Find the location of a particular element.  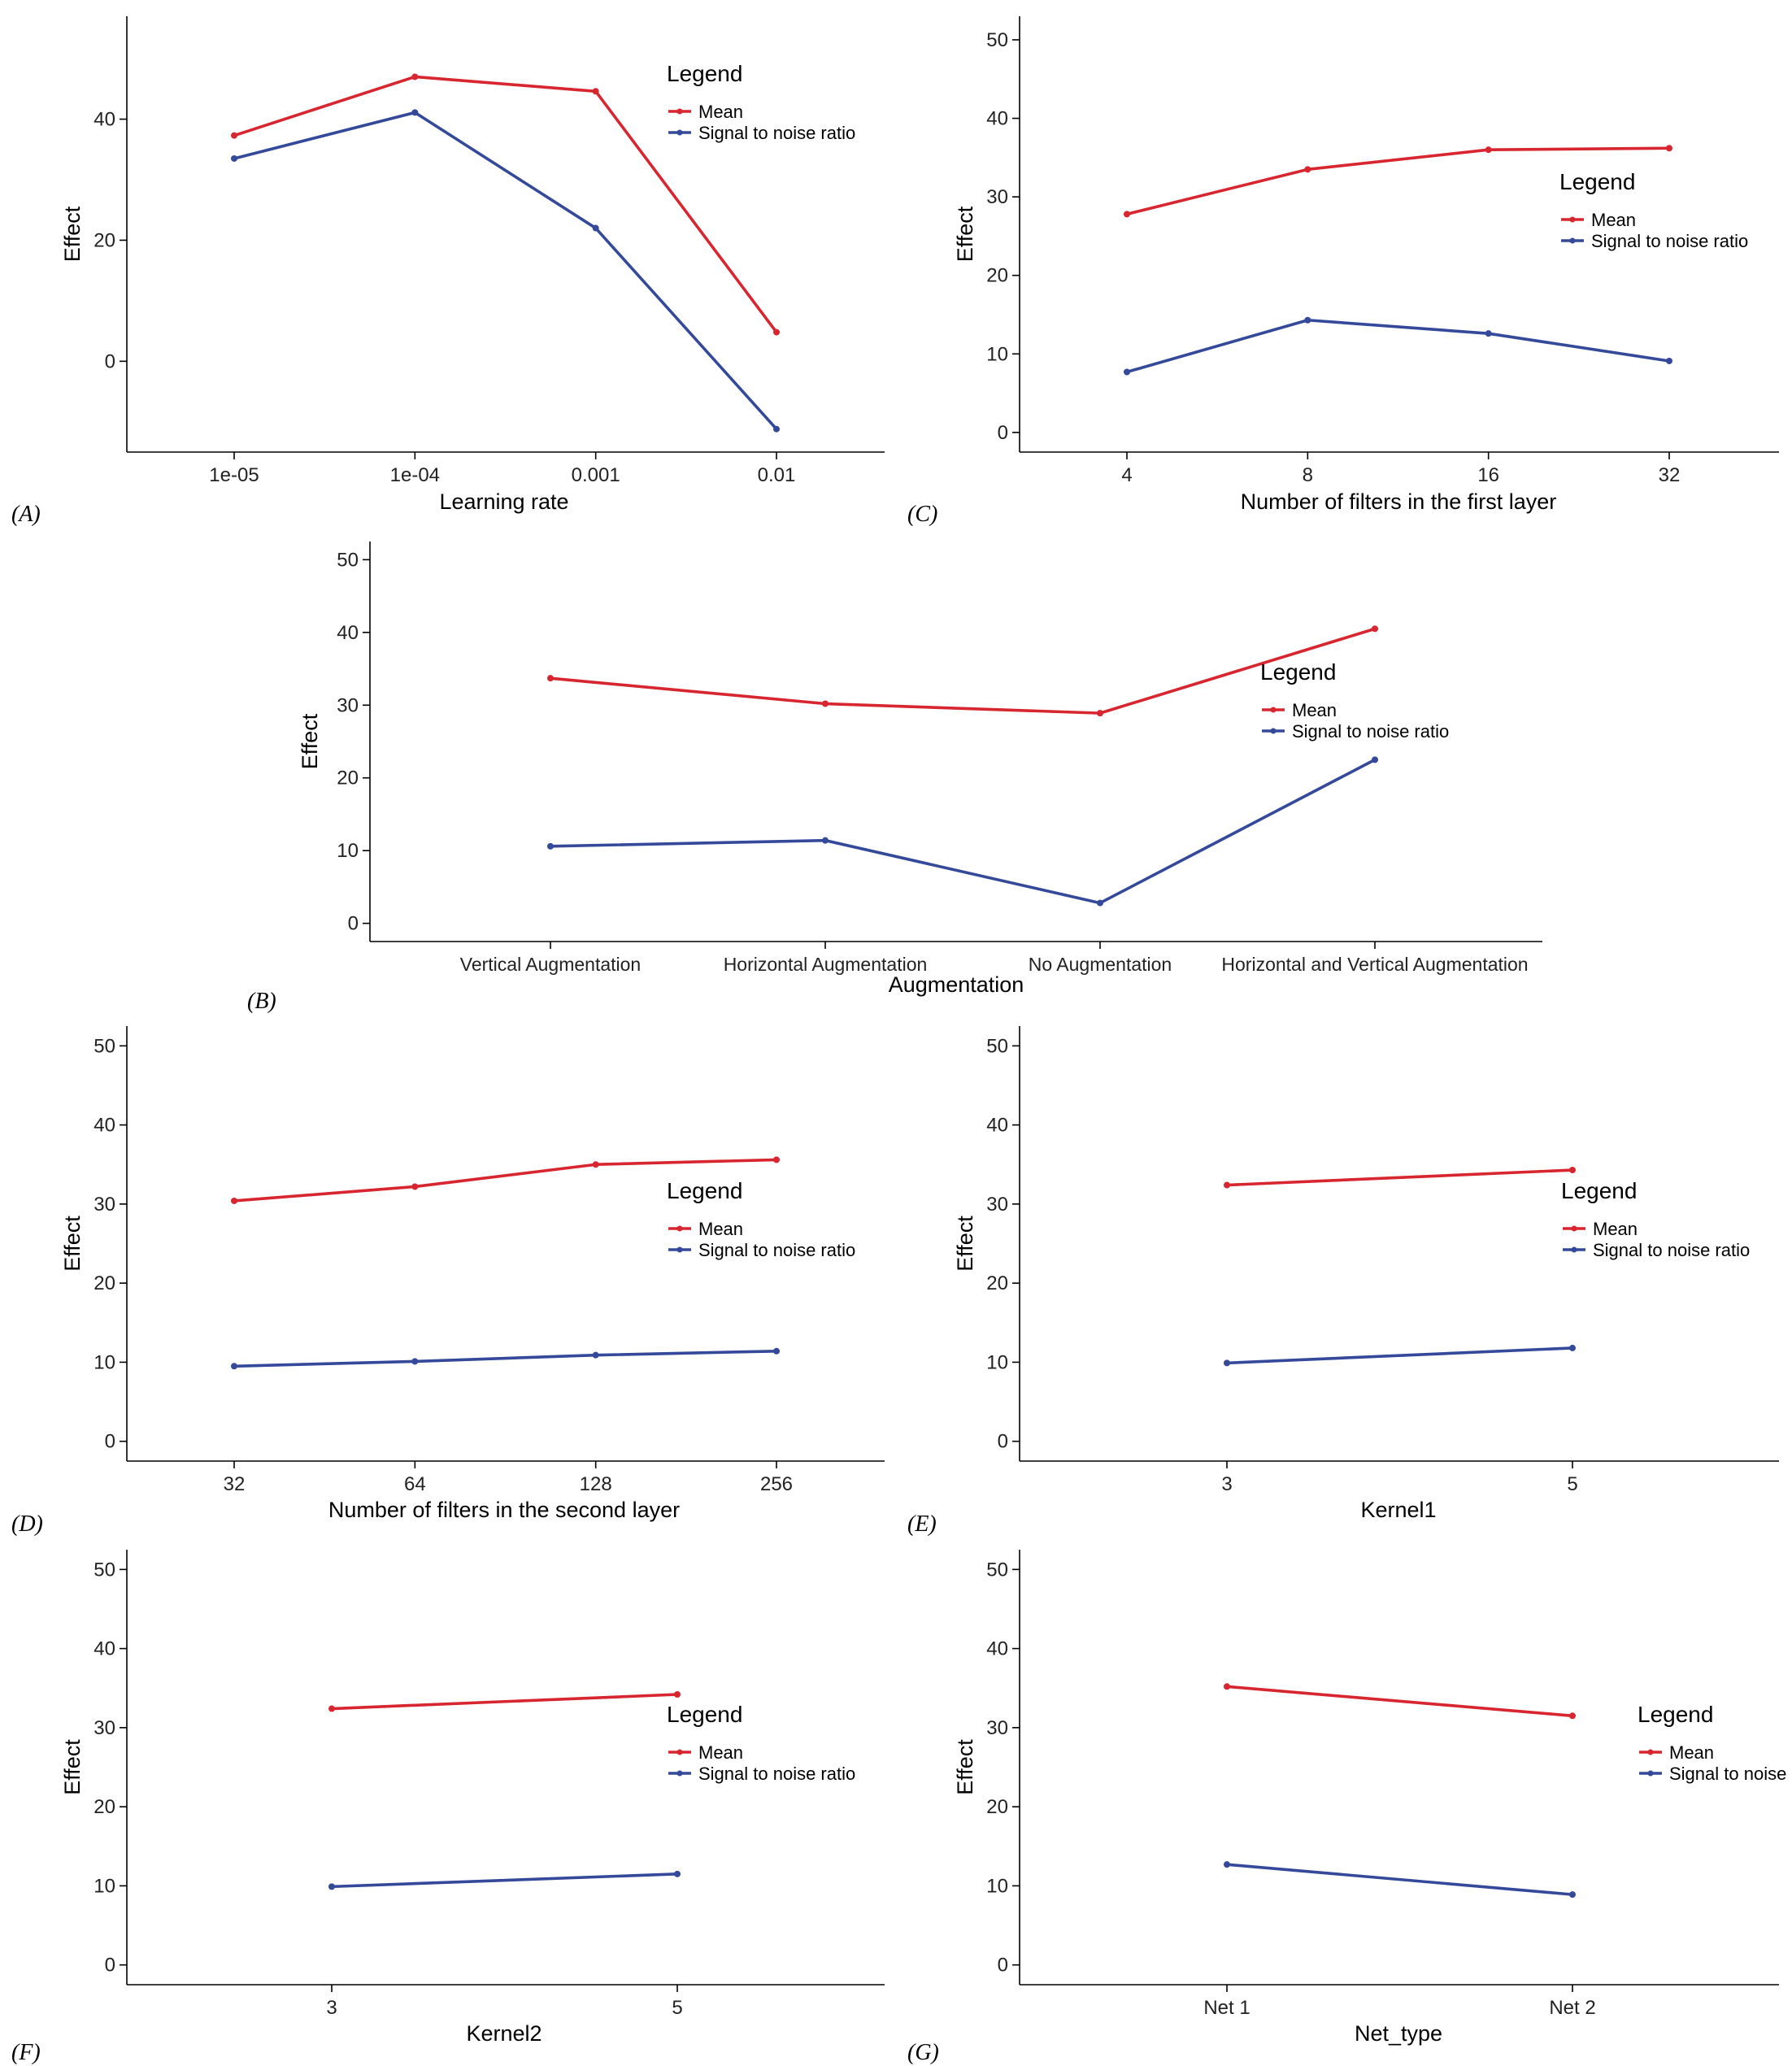

x-axis-title: Number of filters in the first layer is located at coordinates (1399, 501).